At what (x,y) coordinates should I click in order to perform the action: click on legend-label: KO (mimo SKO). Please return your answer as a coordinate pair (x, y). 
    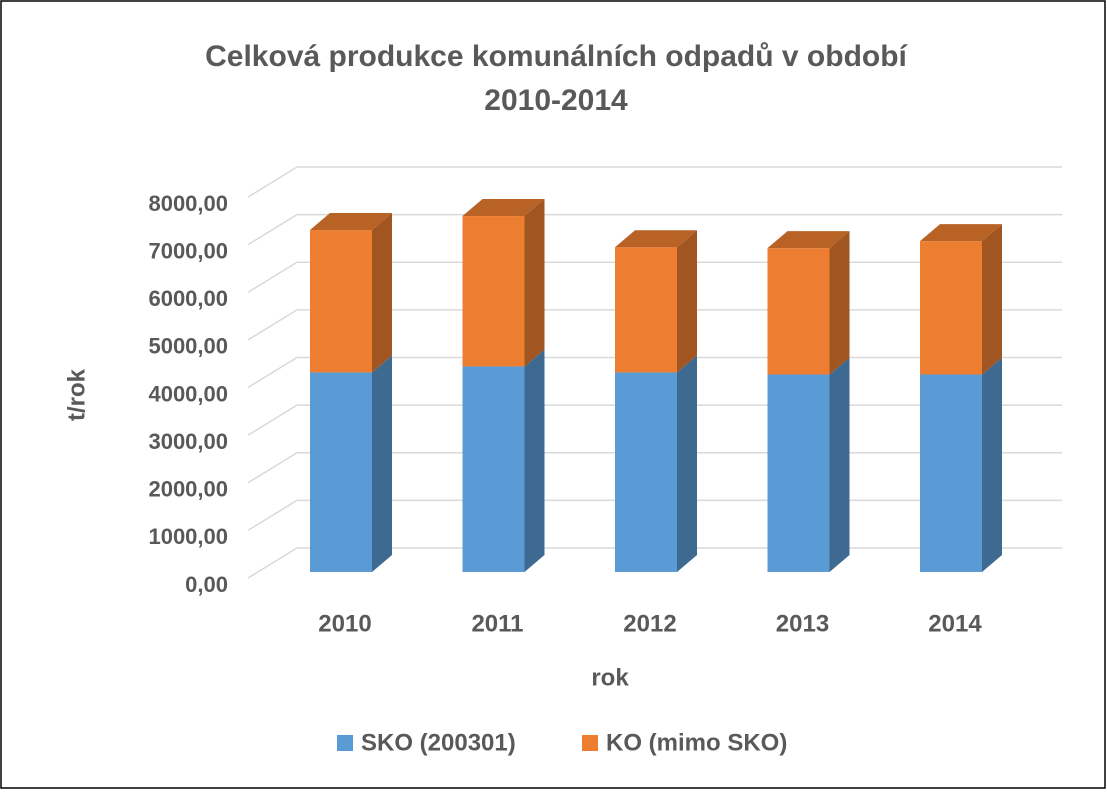
    Looking at the image, I should click on (696, 742).